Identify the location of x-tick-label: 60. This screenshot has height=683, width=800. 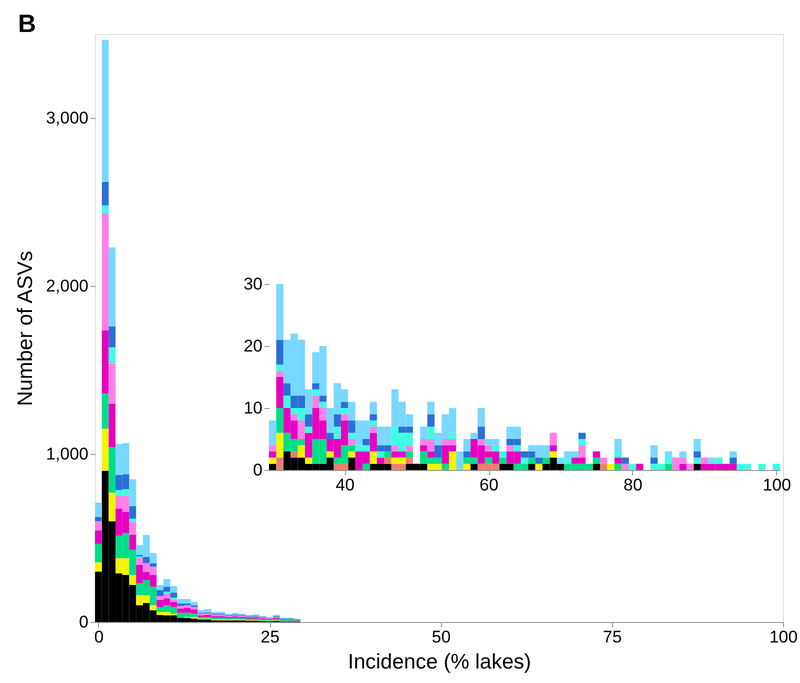
(489, 485).